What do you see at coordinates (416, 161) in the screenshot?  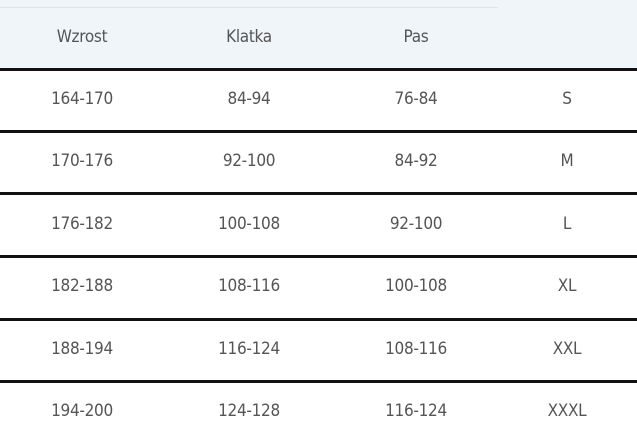 I see `table-cell: 84-92` at bounding box center [416, 161].